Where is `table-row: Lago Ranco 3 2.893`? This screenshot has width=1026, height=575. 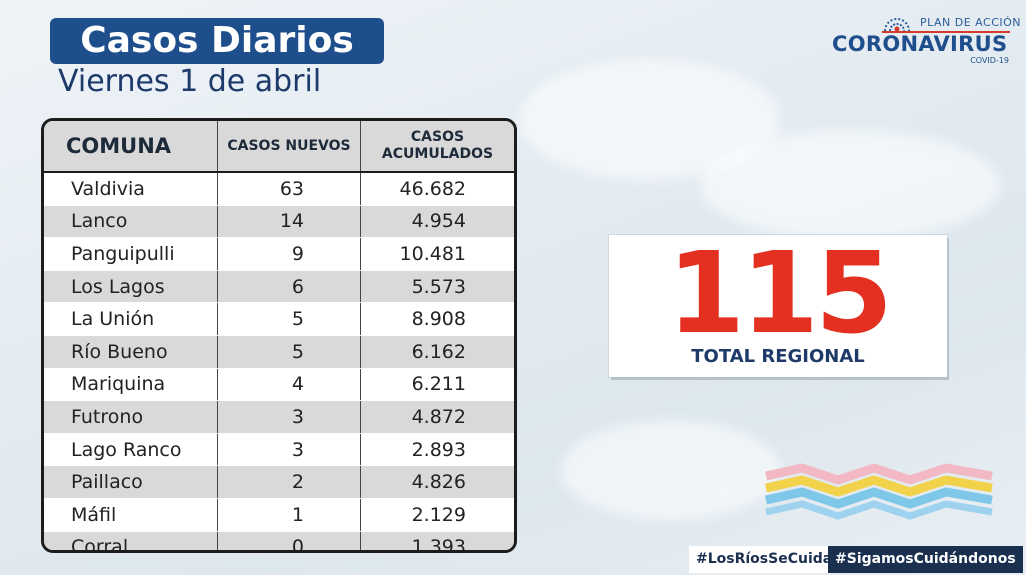 table-row: Lago Ranco 3 2.893 is located at coordinates (279, 450).